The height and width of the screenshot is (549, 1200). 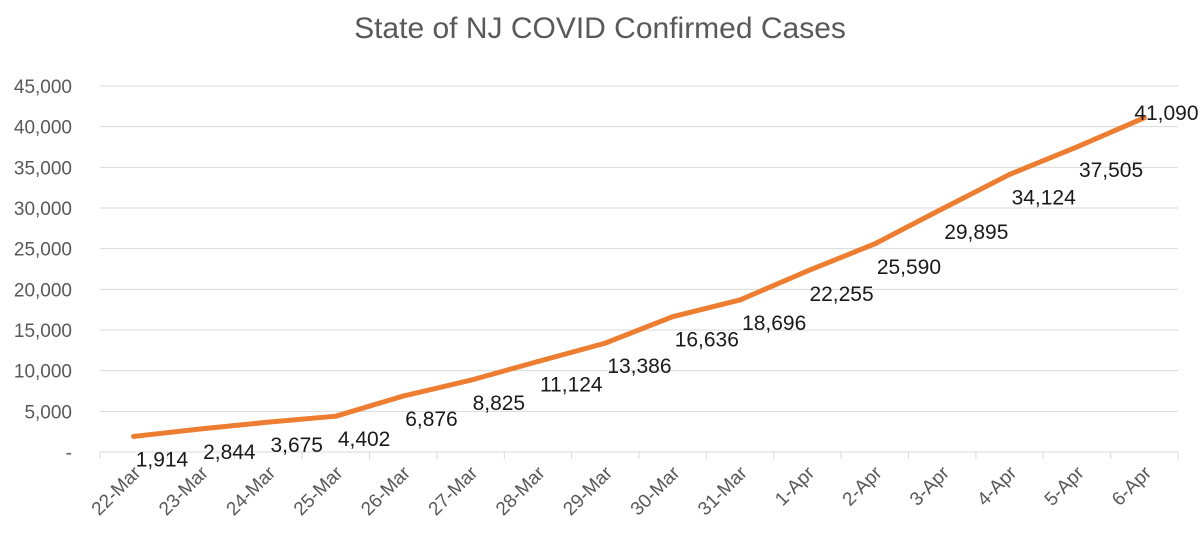 I want to click on data-label: 16,636, so click(x=707, y=340).